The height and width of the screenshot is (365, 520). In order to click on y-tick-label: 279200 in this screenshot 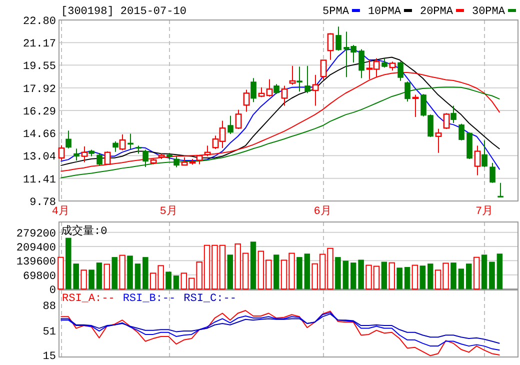, I will do `click(36, 234)`.